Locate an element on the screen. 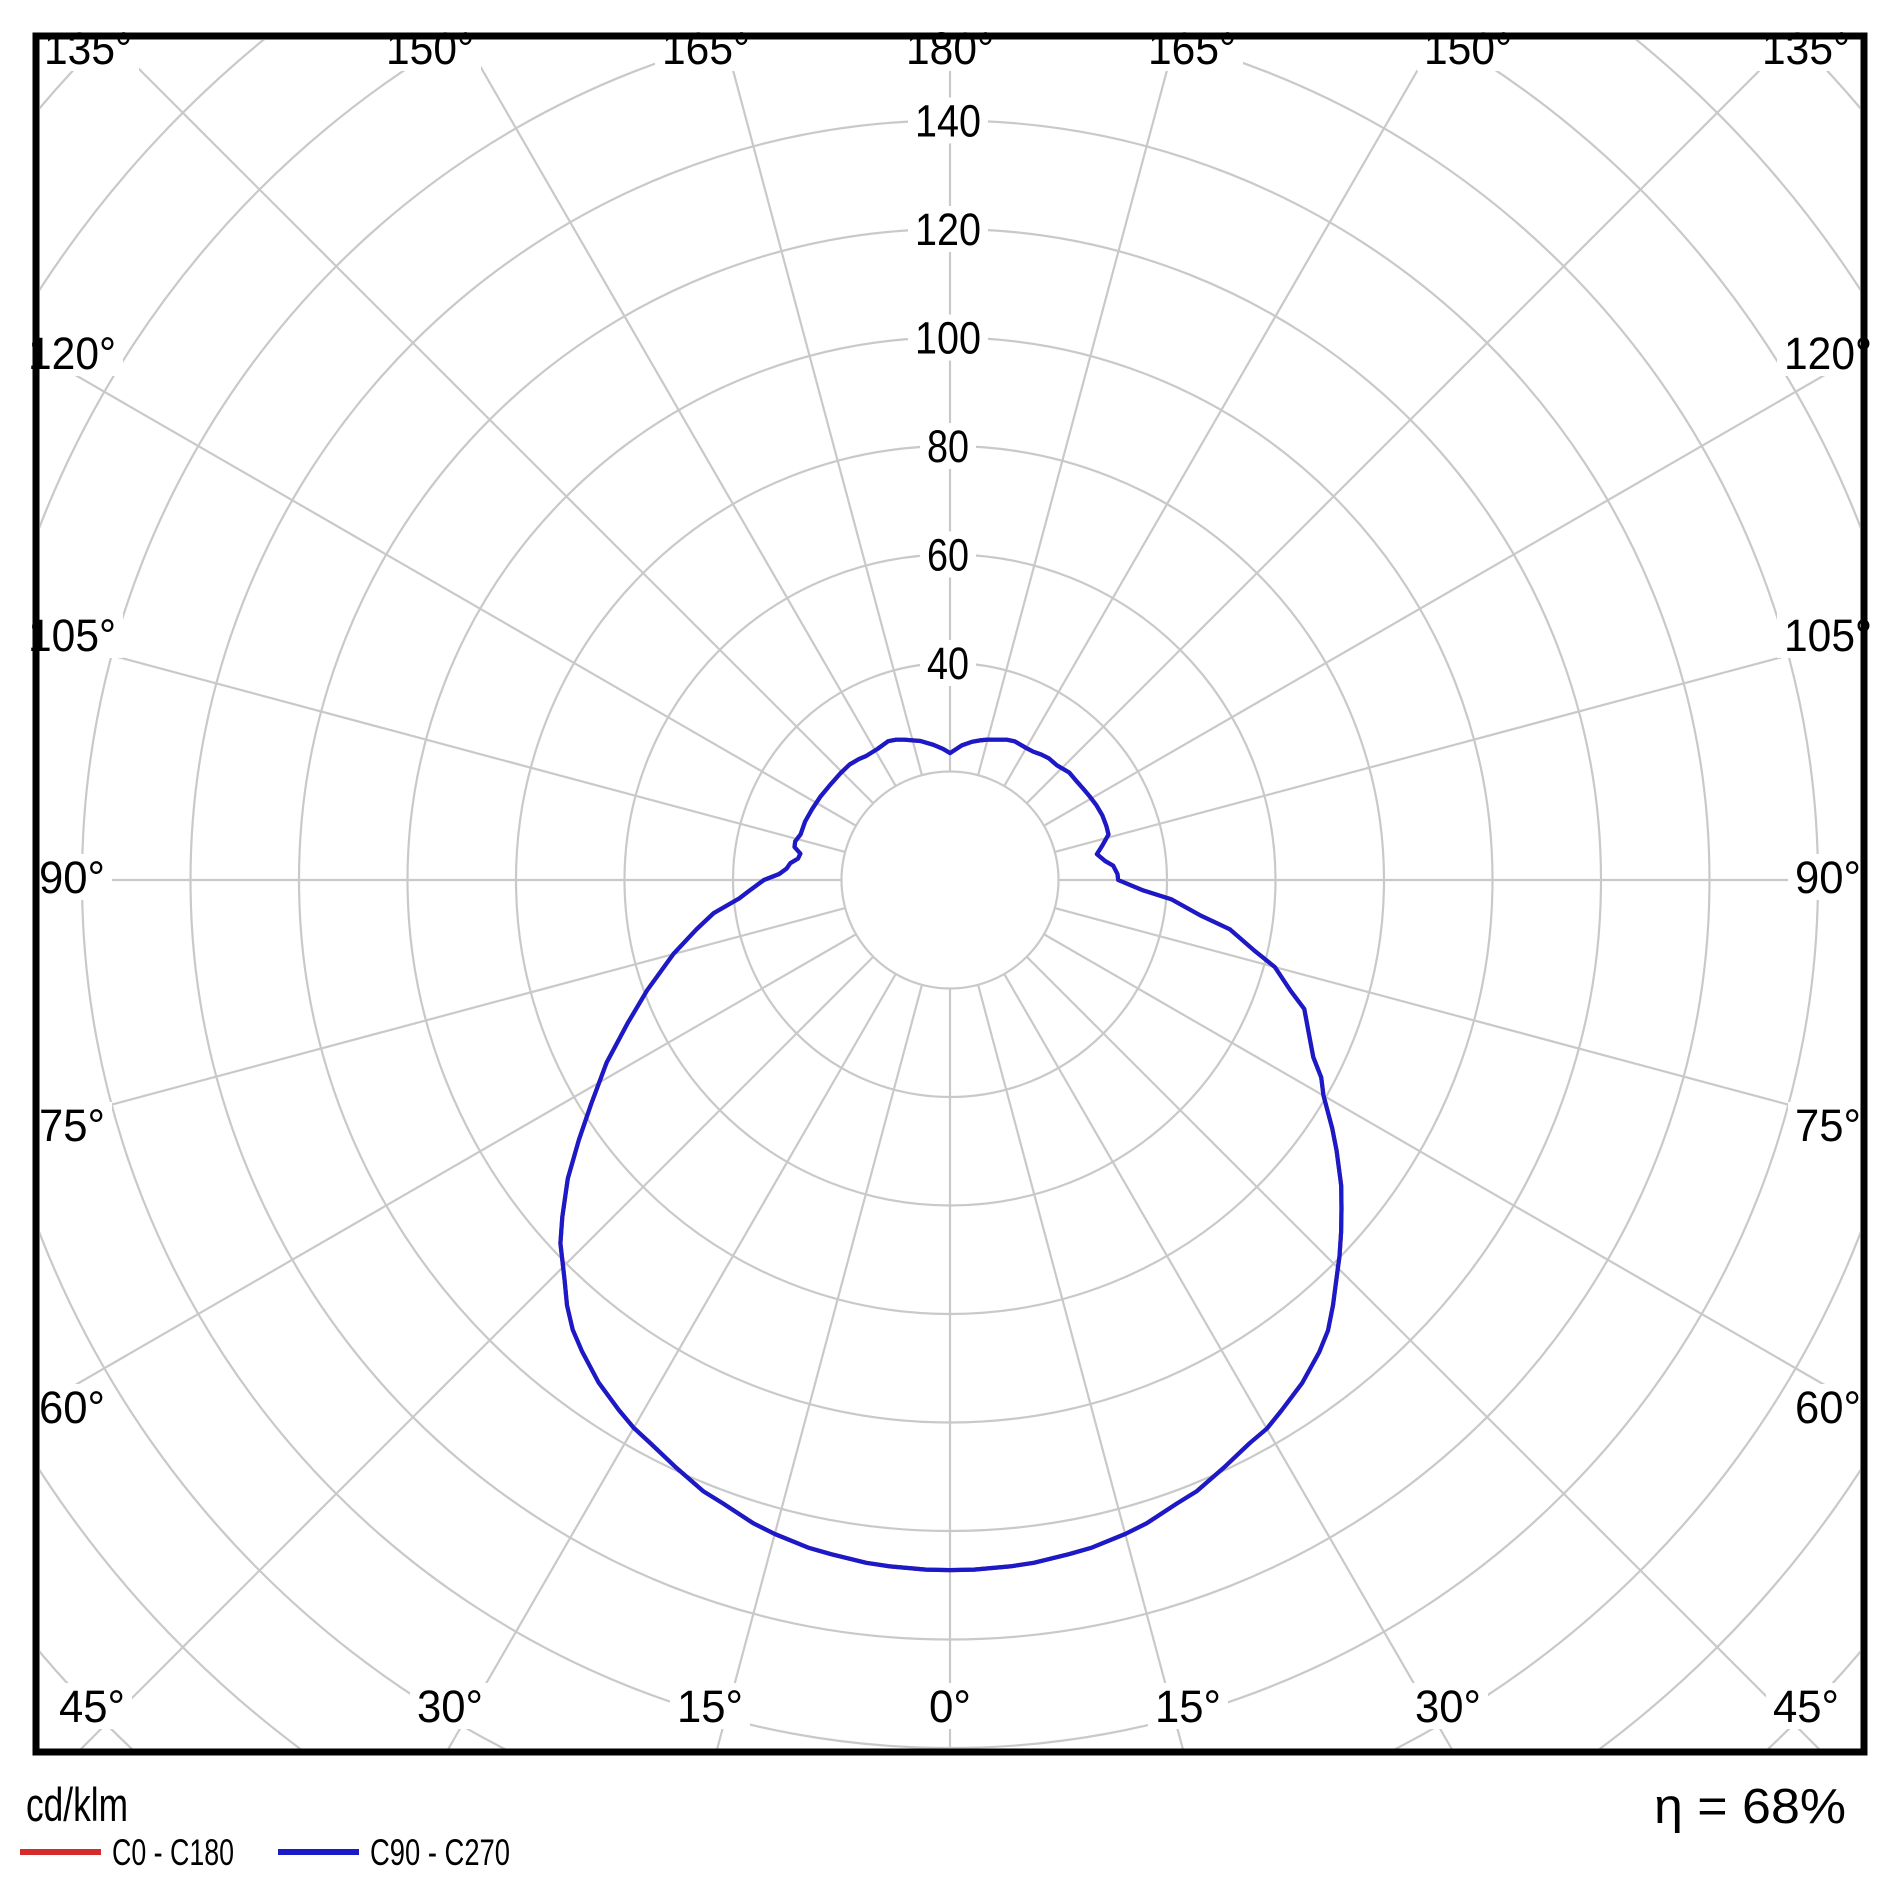  angle-label-left: 60° is located at coordinates (72, 1407).